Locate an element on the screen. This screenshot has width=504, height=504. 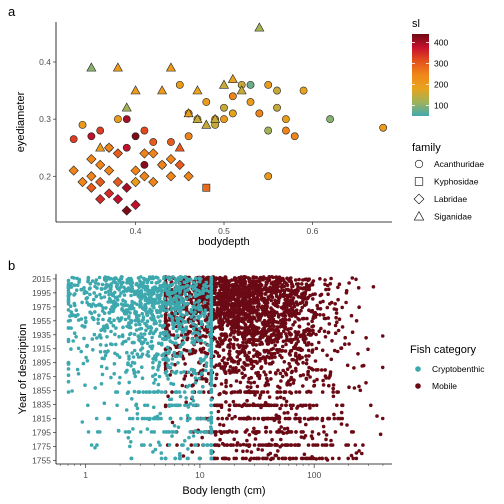
legend-label: Mobile is located at coordinates (444, 386).